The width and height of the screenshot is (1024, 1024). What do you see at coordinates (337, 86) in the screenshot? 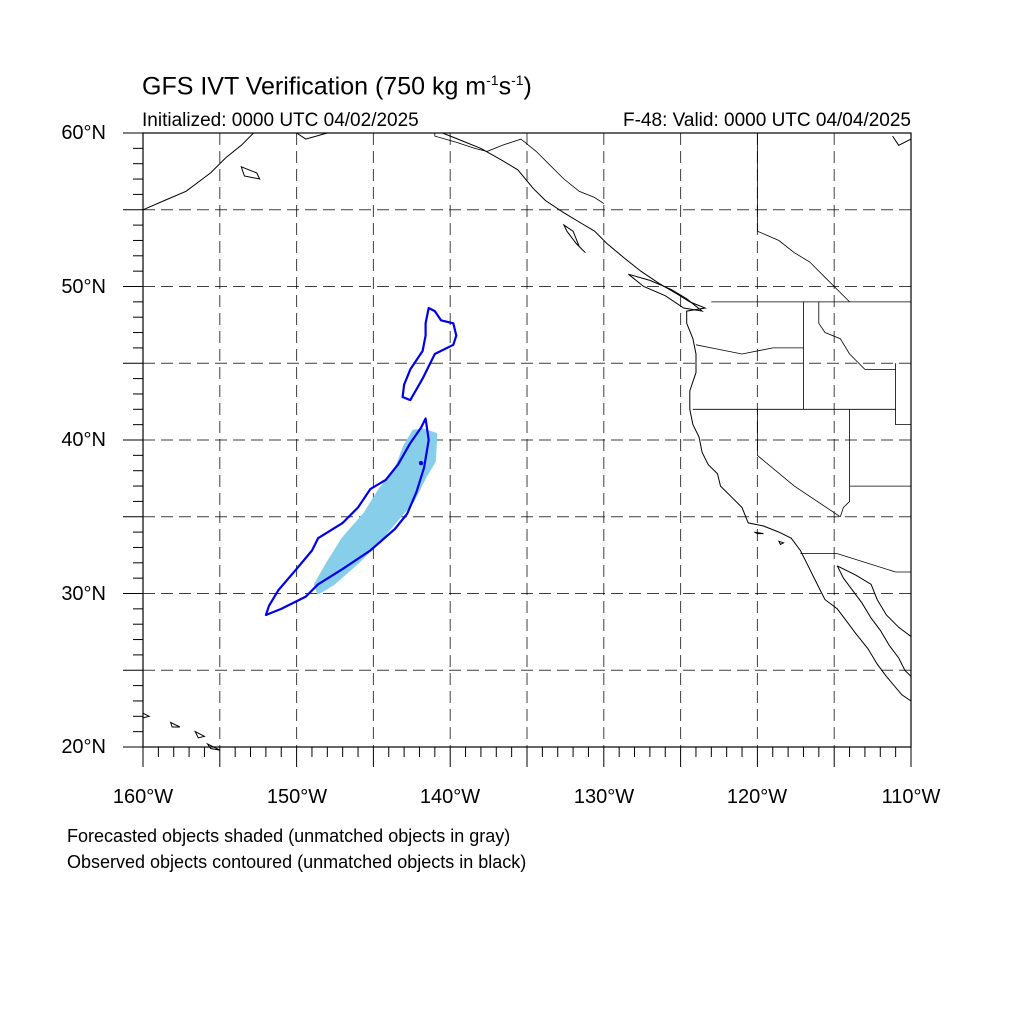
I see `chart-title: GFS IVT Verification (750 kg m-1s-1)` at bounding box center [337, 86].